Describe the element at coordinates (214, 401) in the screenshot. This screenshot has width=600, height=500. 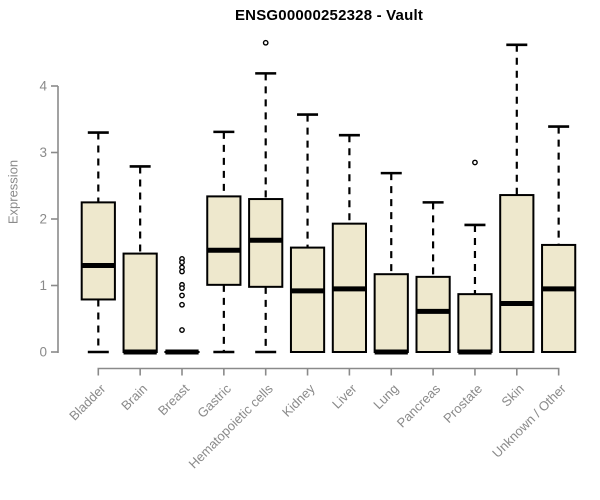
I see `x-tick-label: Gastric` at that location.